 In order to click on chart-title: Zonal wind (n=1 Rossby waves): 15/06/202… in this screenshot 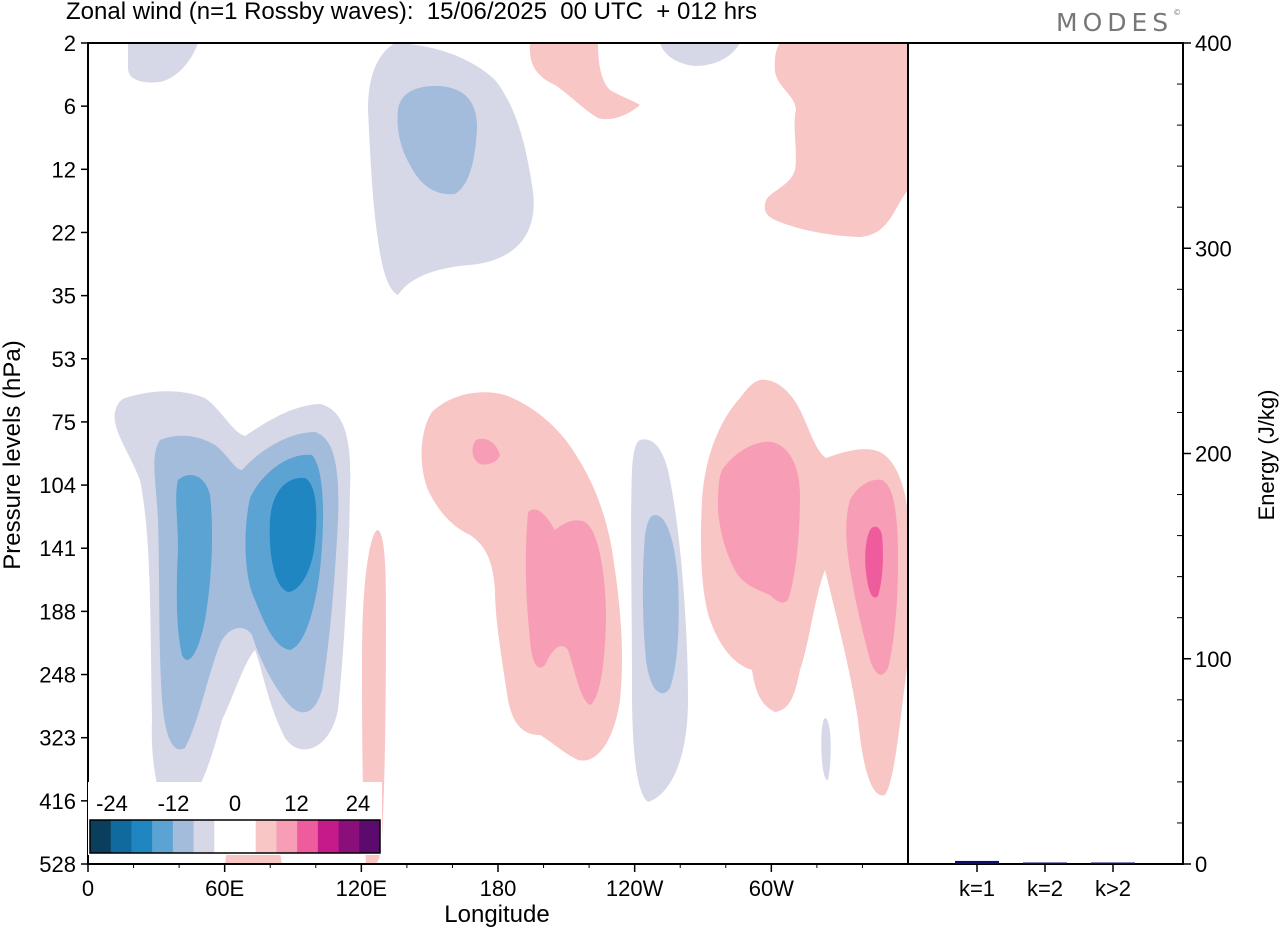, I will do `click(412, 12)`.